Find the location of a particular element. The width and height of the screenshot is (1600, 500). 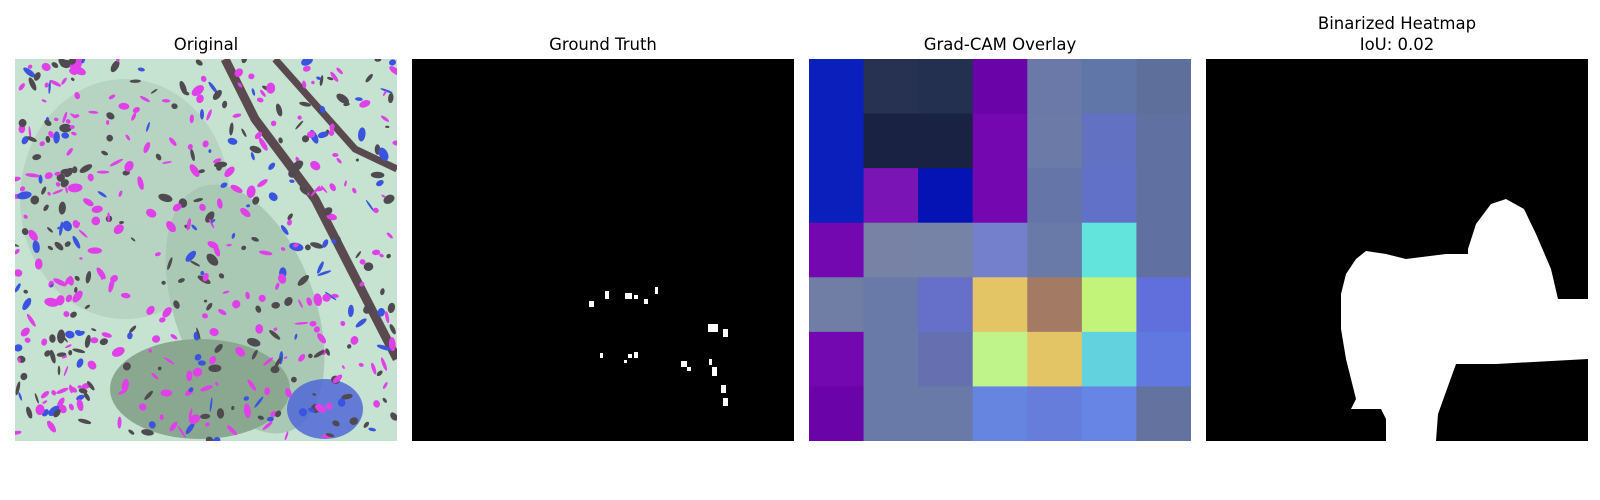

heatmap-cell-r4-c5 is located at coordinates (1109, 305).